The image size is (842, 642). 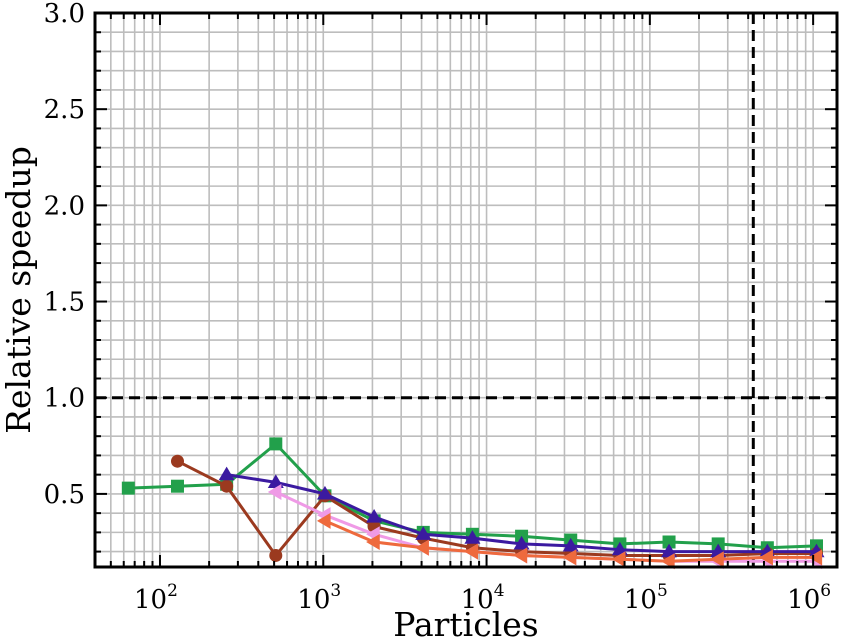 I want to click on x-tick-label: 10², so click(x=156, y=598).